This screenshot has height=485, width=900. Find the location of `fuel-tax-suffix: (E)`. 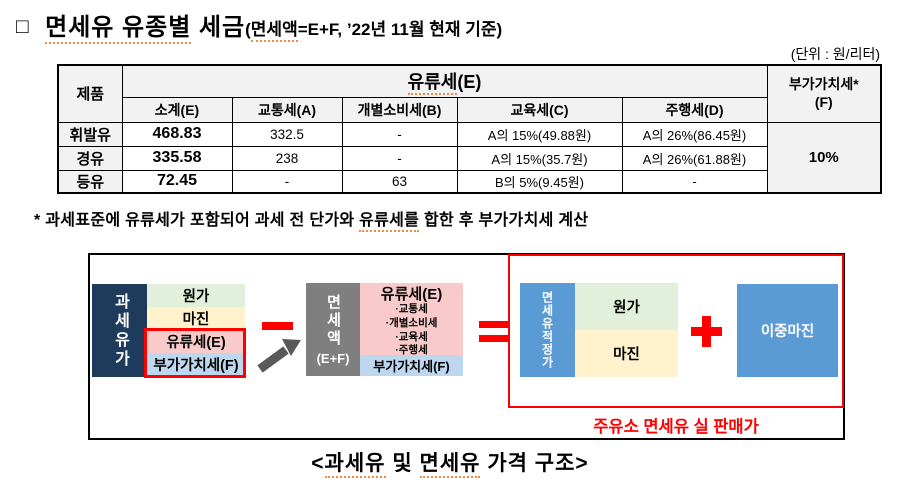

fuel-tax-suffix: (E) is located at coordinates (469, 82).